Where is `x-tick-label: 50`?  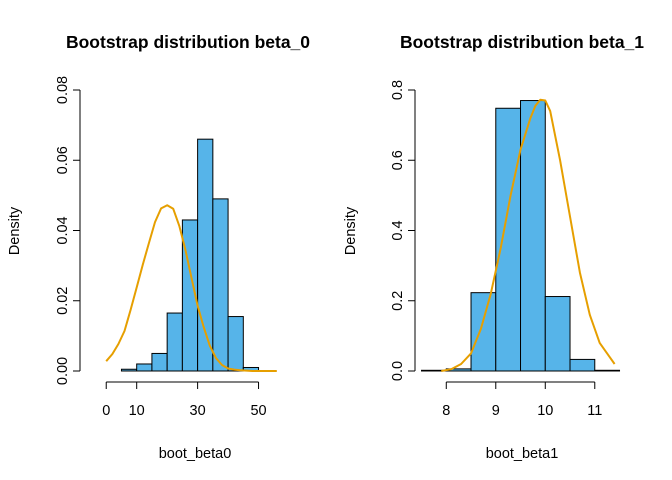 x-tick-label: 50 is located at coordinates (258, 411).